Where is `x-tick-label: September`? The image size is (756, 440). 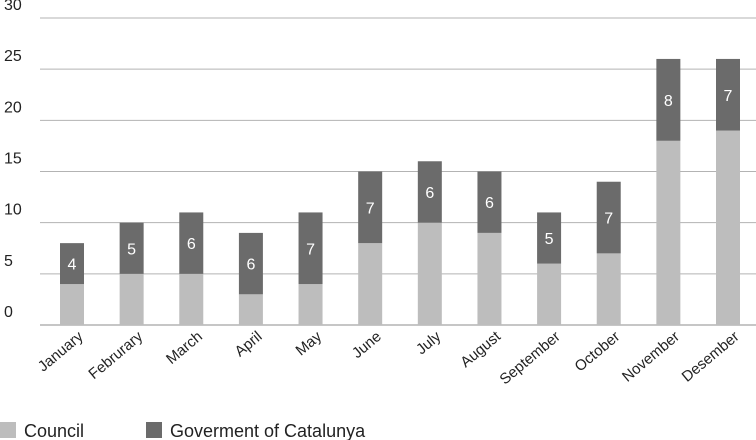 x-tick-label: September is located at coordinates (530, 358).